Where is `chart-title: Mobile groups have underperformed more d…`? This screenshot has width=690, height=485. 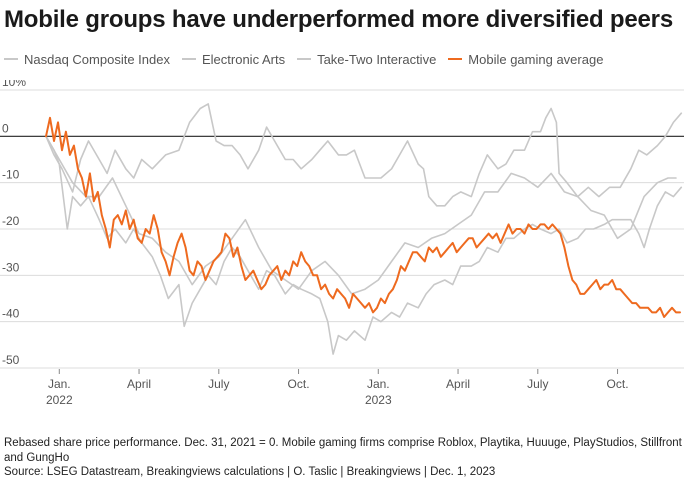
chart-title: Mobile groups have underperformed more d… is located at coordinates (338, 19).